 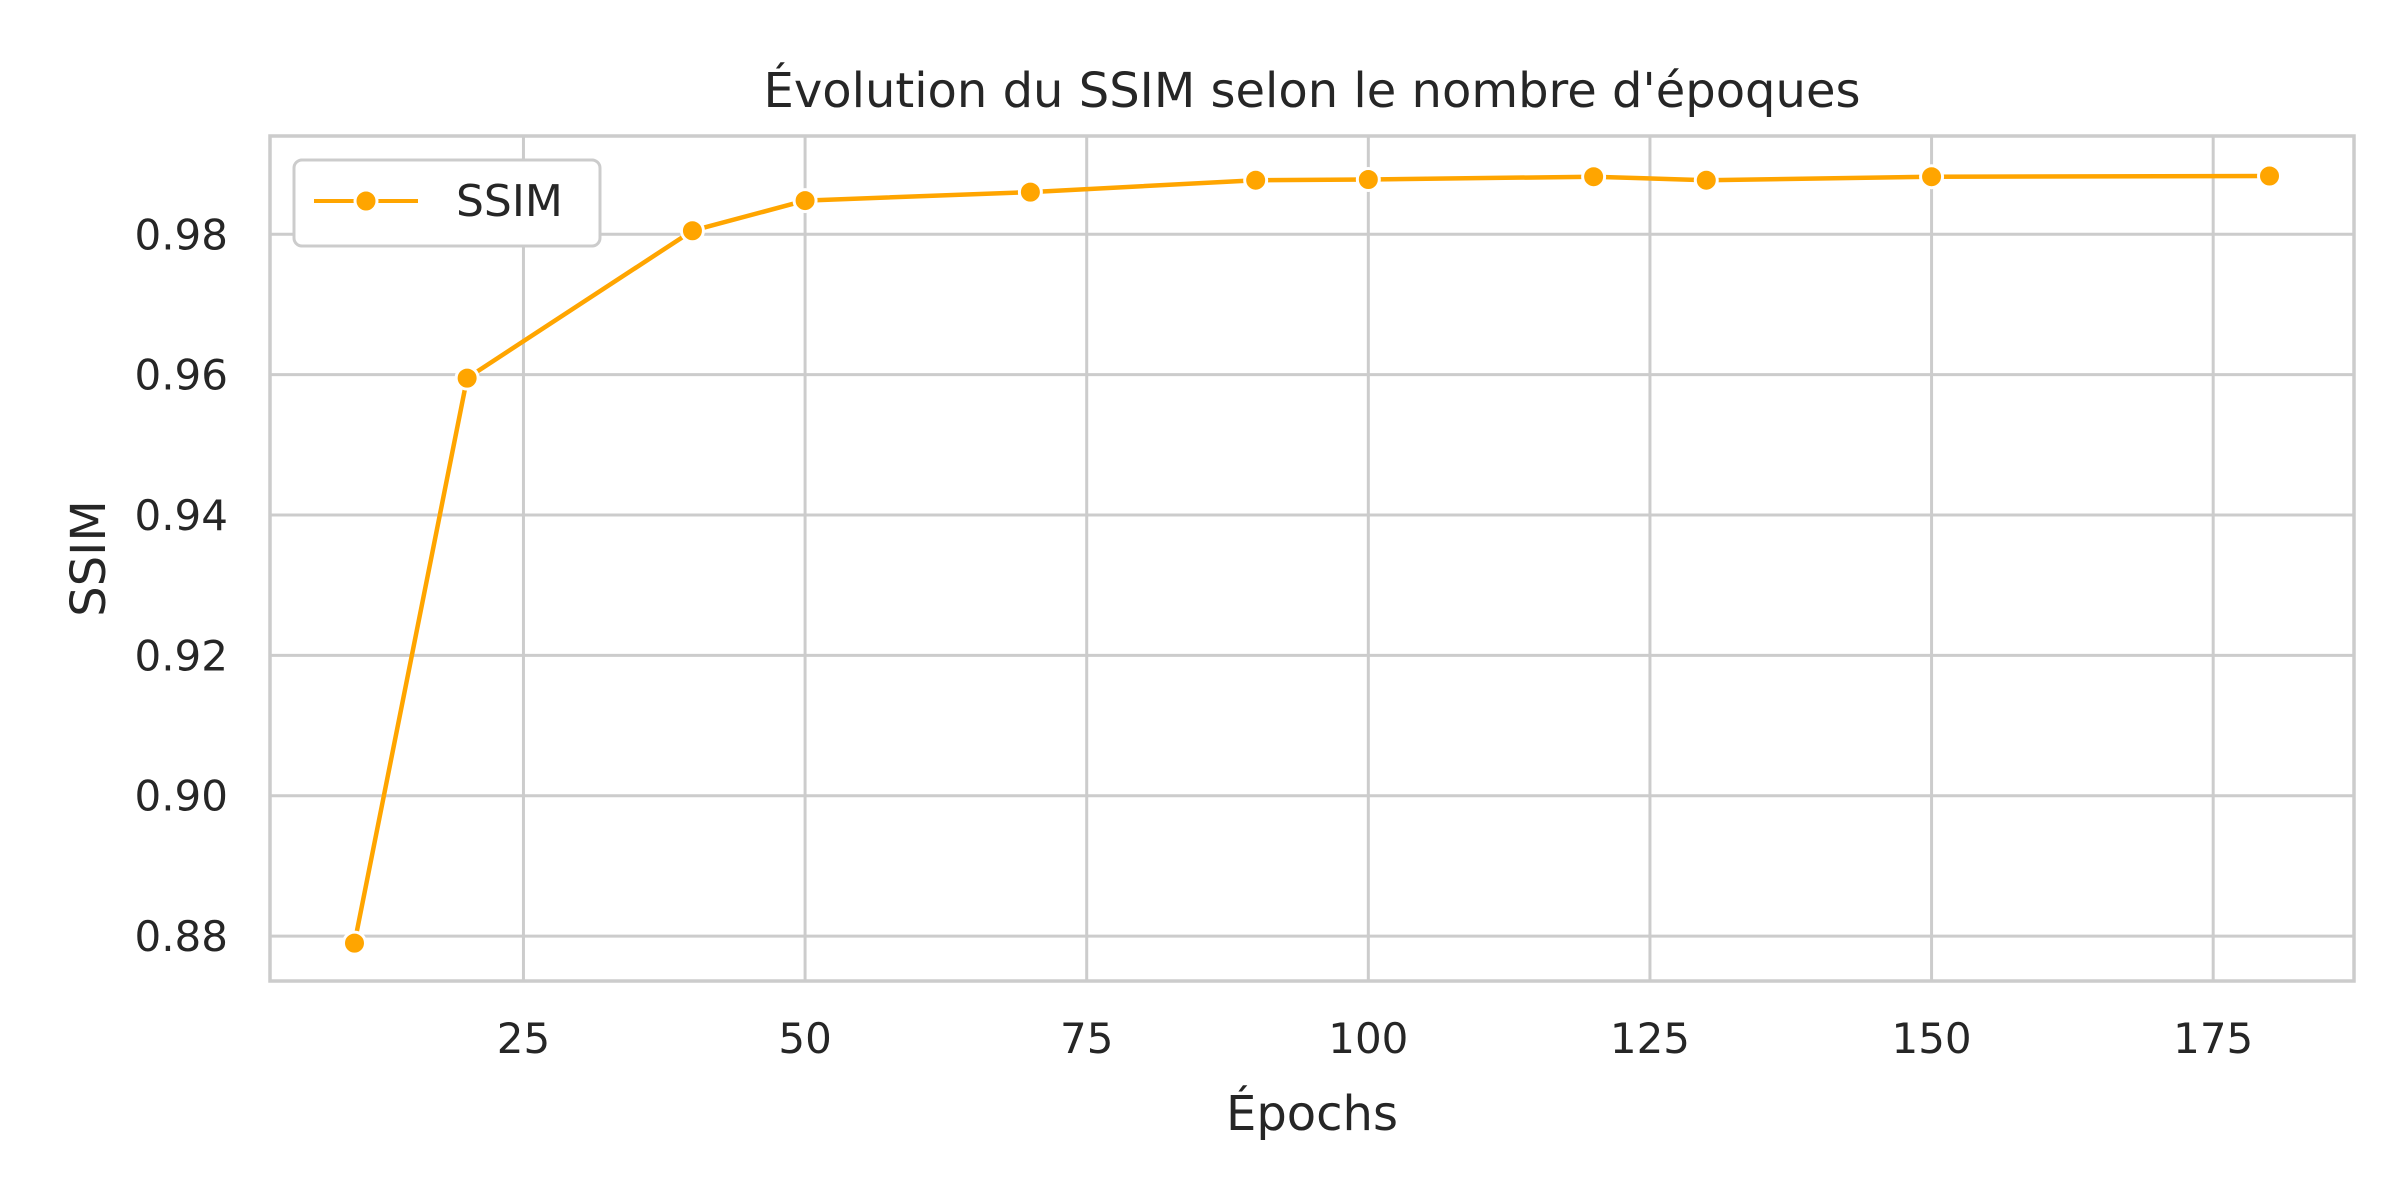 What do you see at coordinates (523, 1038) in the screenshot?
I see `x-tick-label: 25` at bounding box center [523, 1038].